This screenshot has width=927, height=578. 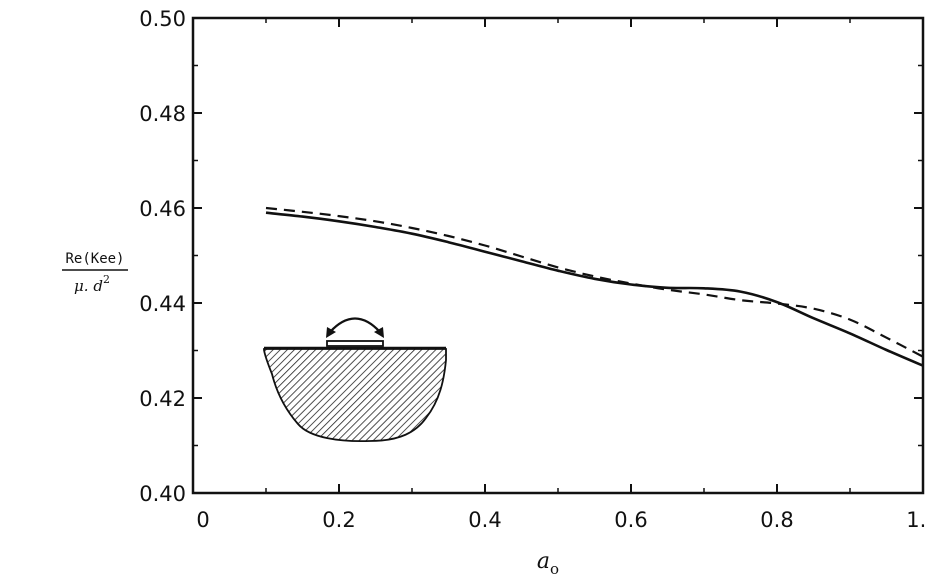 I want to click on x-tick-label: 0.6, so click(x=630, y=520).